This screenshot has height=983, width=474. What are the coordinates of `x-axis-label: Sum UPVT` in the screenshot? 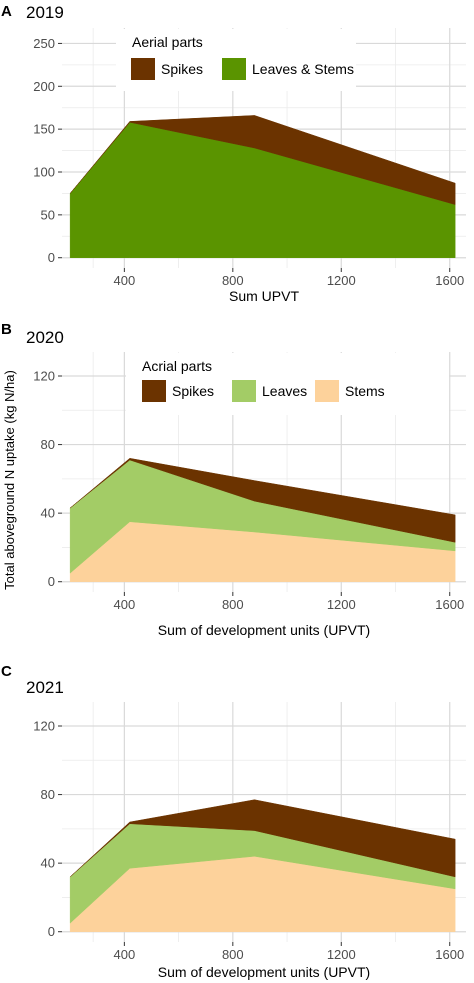 It's located at (264, 296).